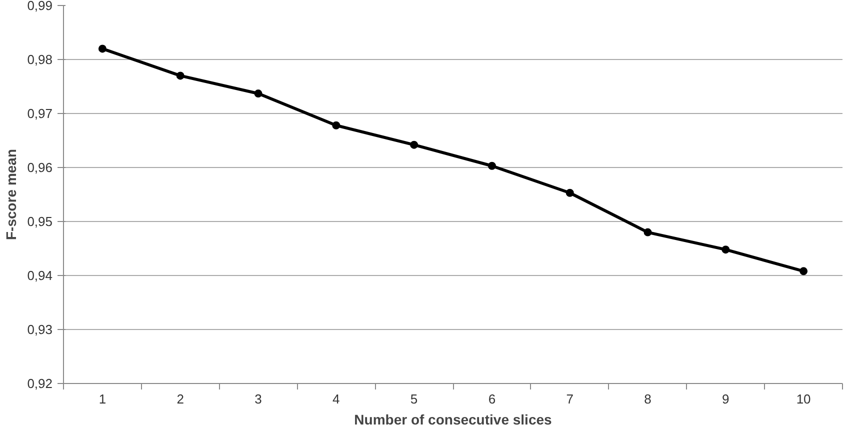  I want to click on x-axis-title: Number of consecutive slices, so click(453, 420).